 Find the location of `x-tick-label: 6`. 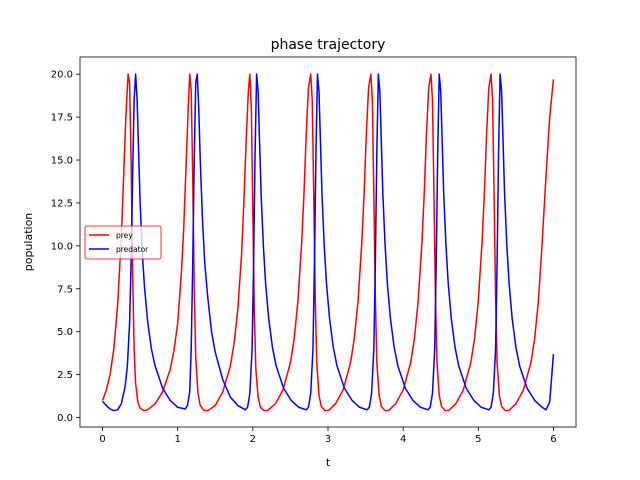

x-tick-label: 6 is located at coordinates (553, 439).